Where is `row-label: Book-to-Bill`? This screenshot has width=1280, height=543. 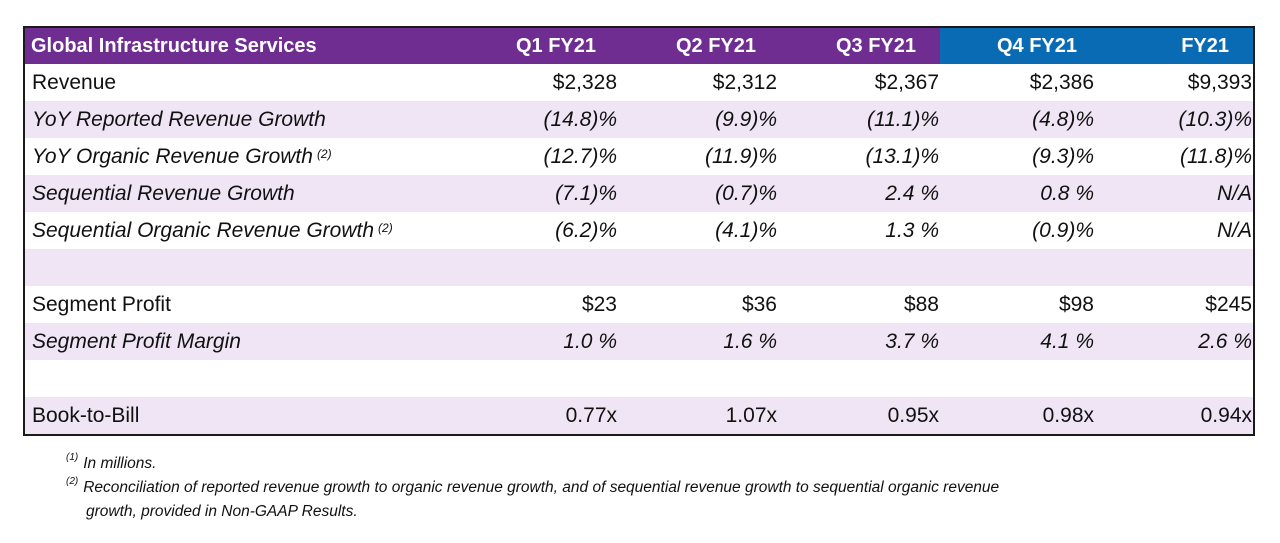
row-label: Book-to-Bill is located at coordinates (85, 415).